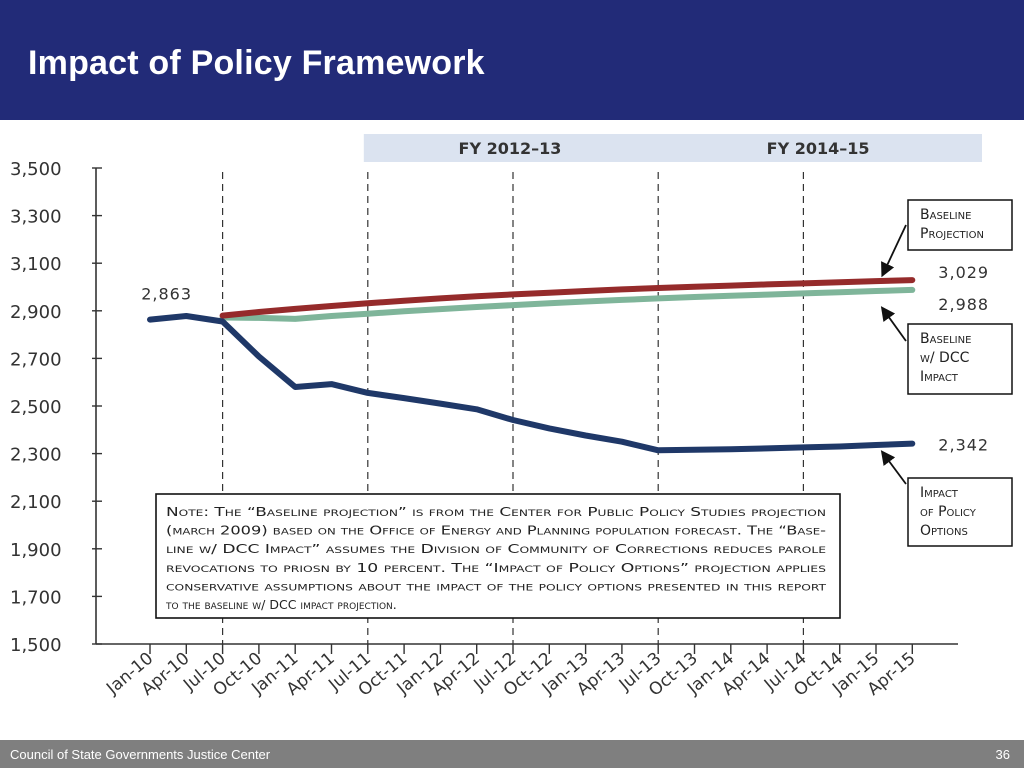 The image size is (1024, 768). What do you see at coordinates (36, 645) in the screenshot?
I see `y-tick-label: 1,500` at bounding box center [36, 645].